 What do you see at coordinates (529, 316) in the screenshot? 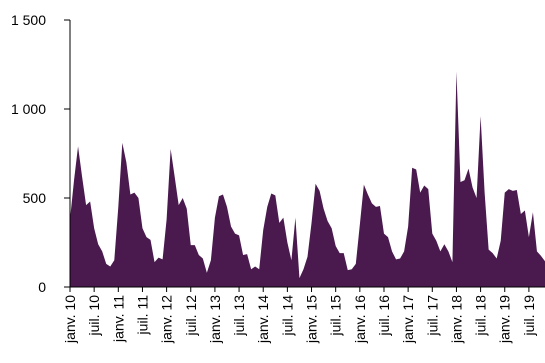
I see `x-tick-label: juil. 19` at bounding box center [529, 316].